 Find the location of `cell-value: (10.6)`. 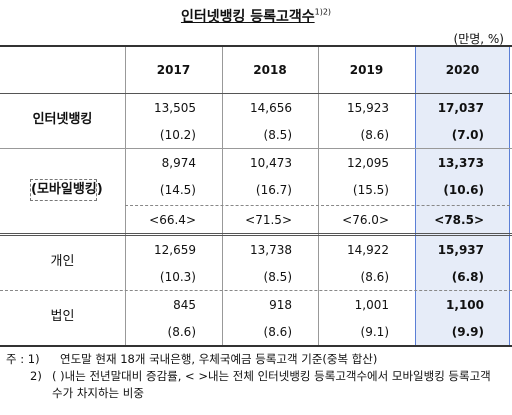

cell-value: (10.6) is located at coordinates (463, 190).